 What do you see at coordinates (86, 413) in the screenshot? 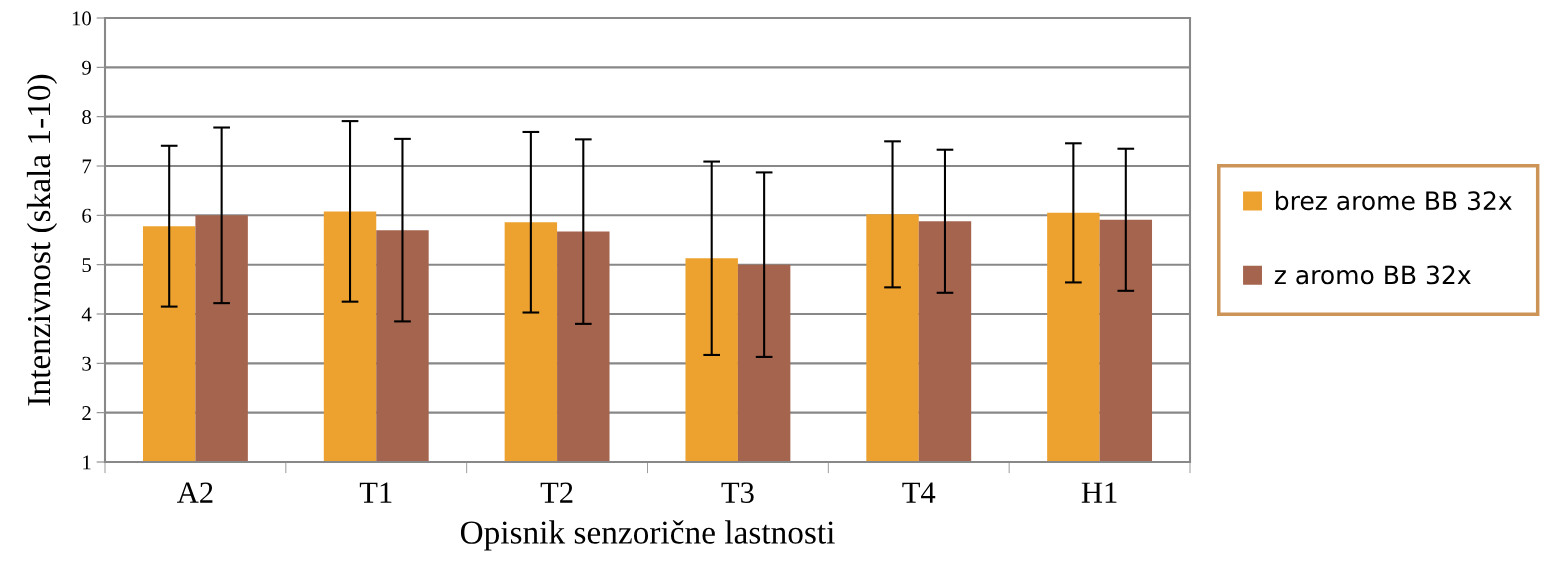
I see `y-tick-label: 2` at bounding box center [86, 413].